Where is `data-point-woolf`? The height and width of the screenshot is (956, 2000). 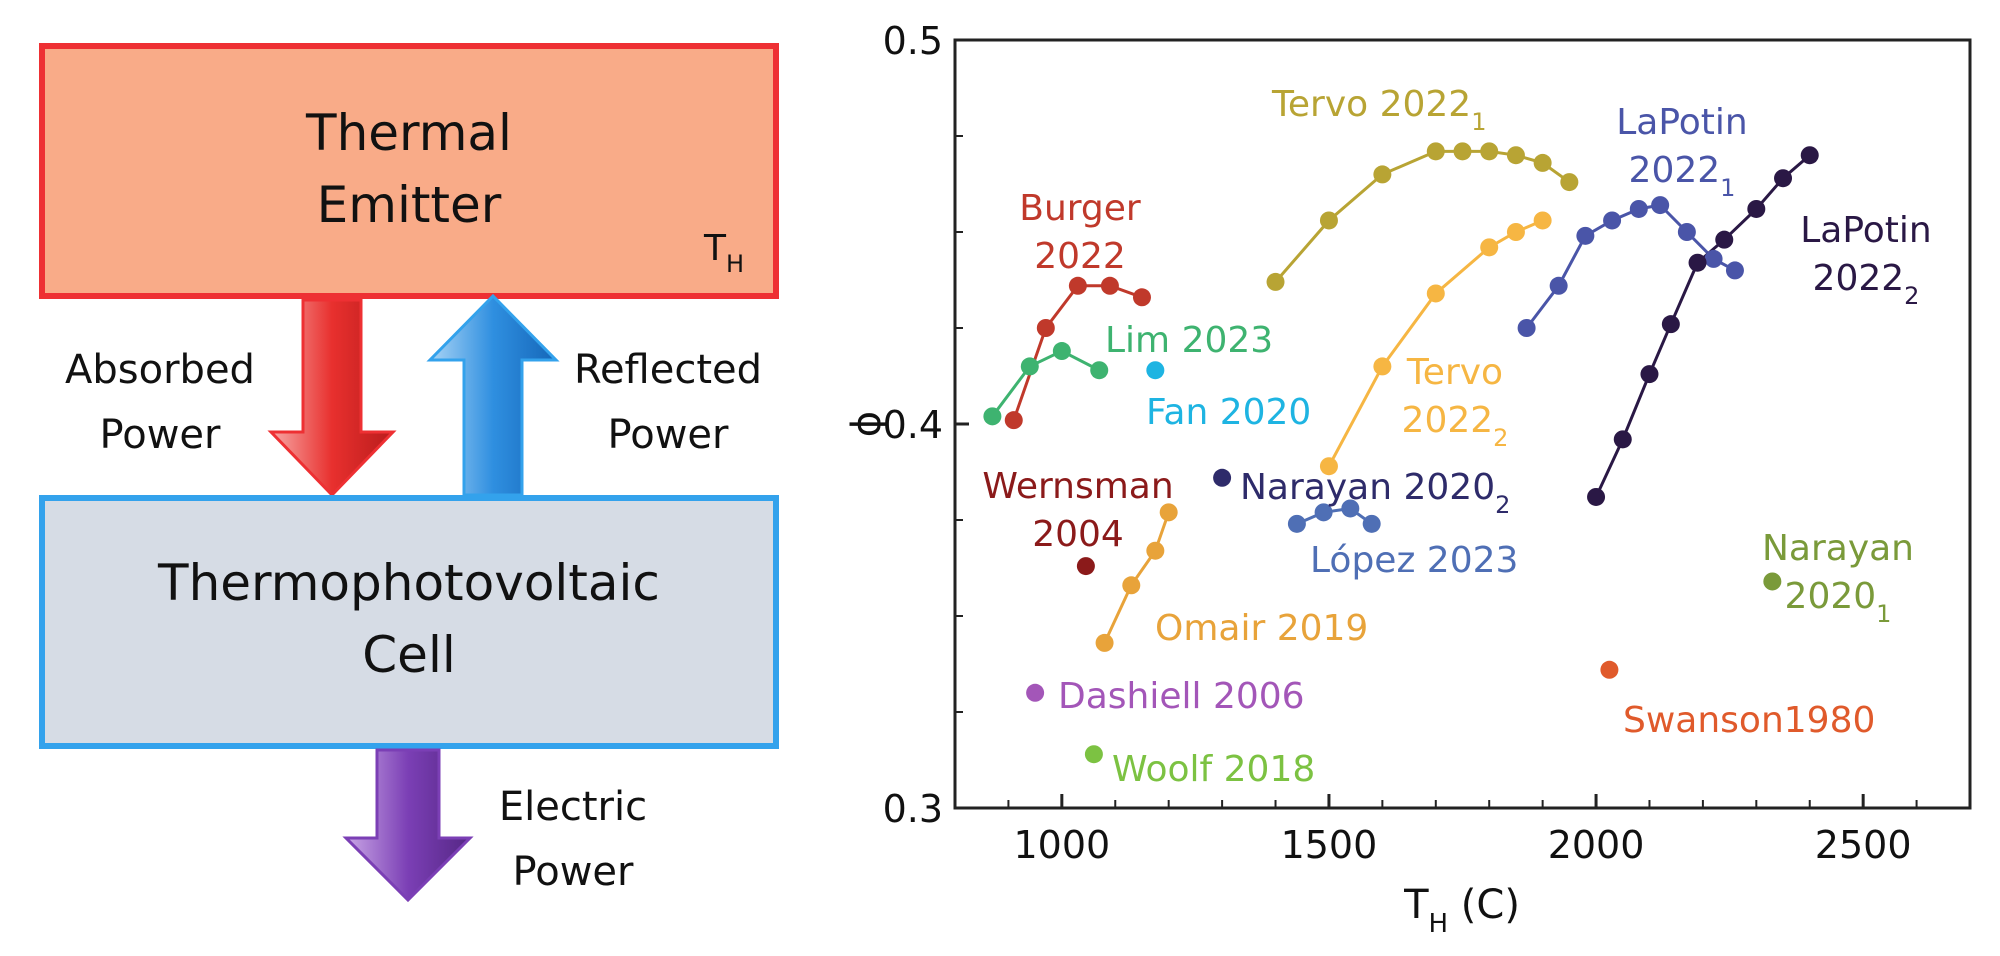 data-point-woolf is located at coordinates (1093, 754).